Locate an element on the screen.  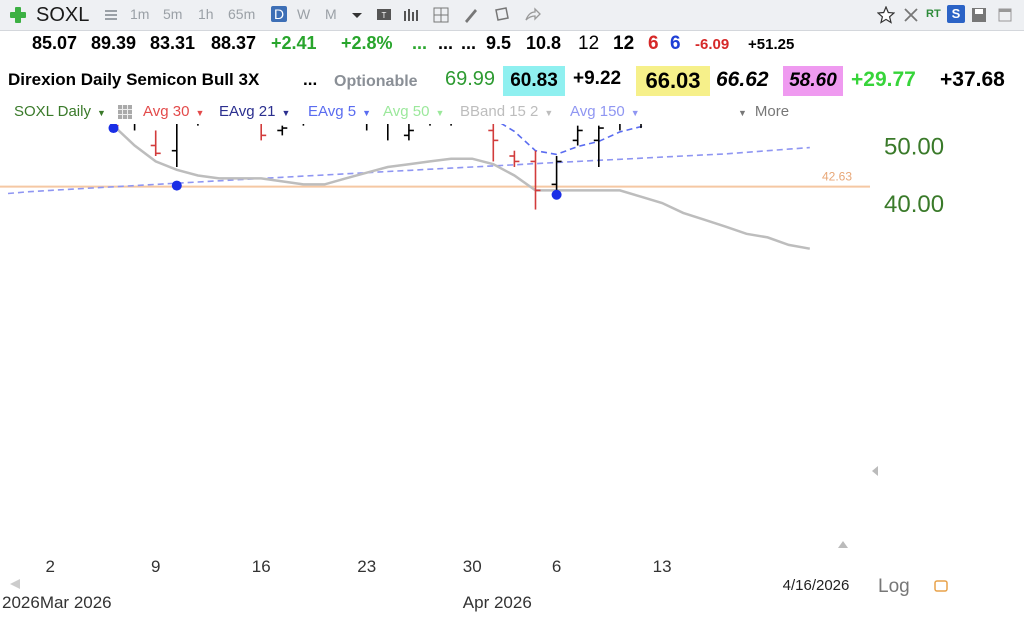
x-tick-label: 23 is located at coordinates (366, 566).